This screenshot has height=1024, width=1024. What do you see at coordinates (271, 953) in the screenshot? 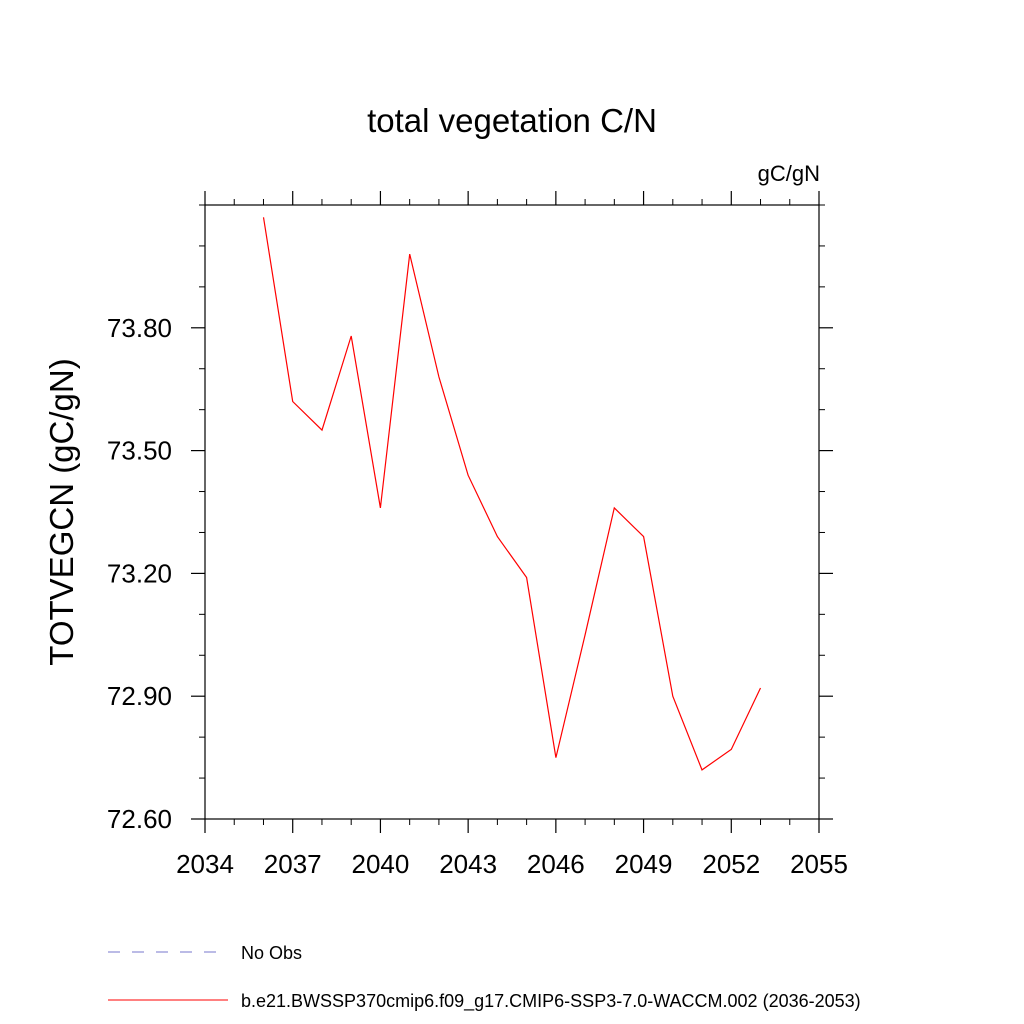
I see `legend-label: No Obs` at bounding box center [271, 953].